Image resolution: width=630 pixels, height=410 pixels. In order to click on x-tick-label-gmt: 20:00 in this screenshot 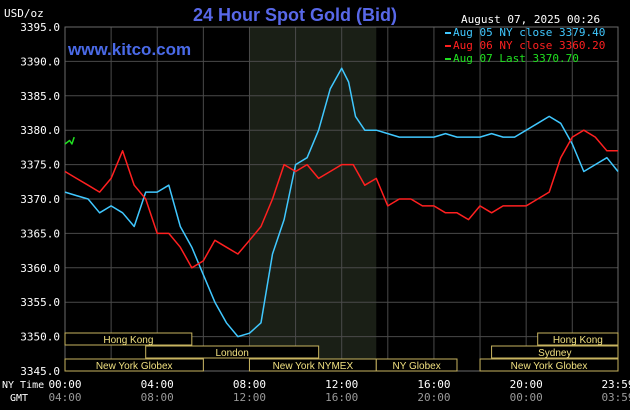, I will do `click(433, 397)`.